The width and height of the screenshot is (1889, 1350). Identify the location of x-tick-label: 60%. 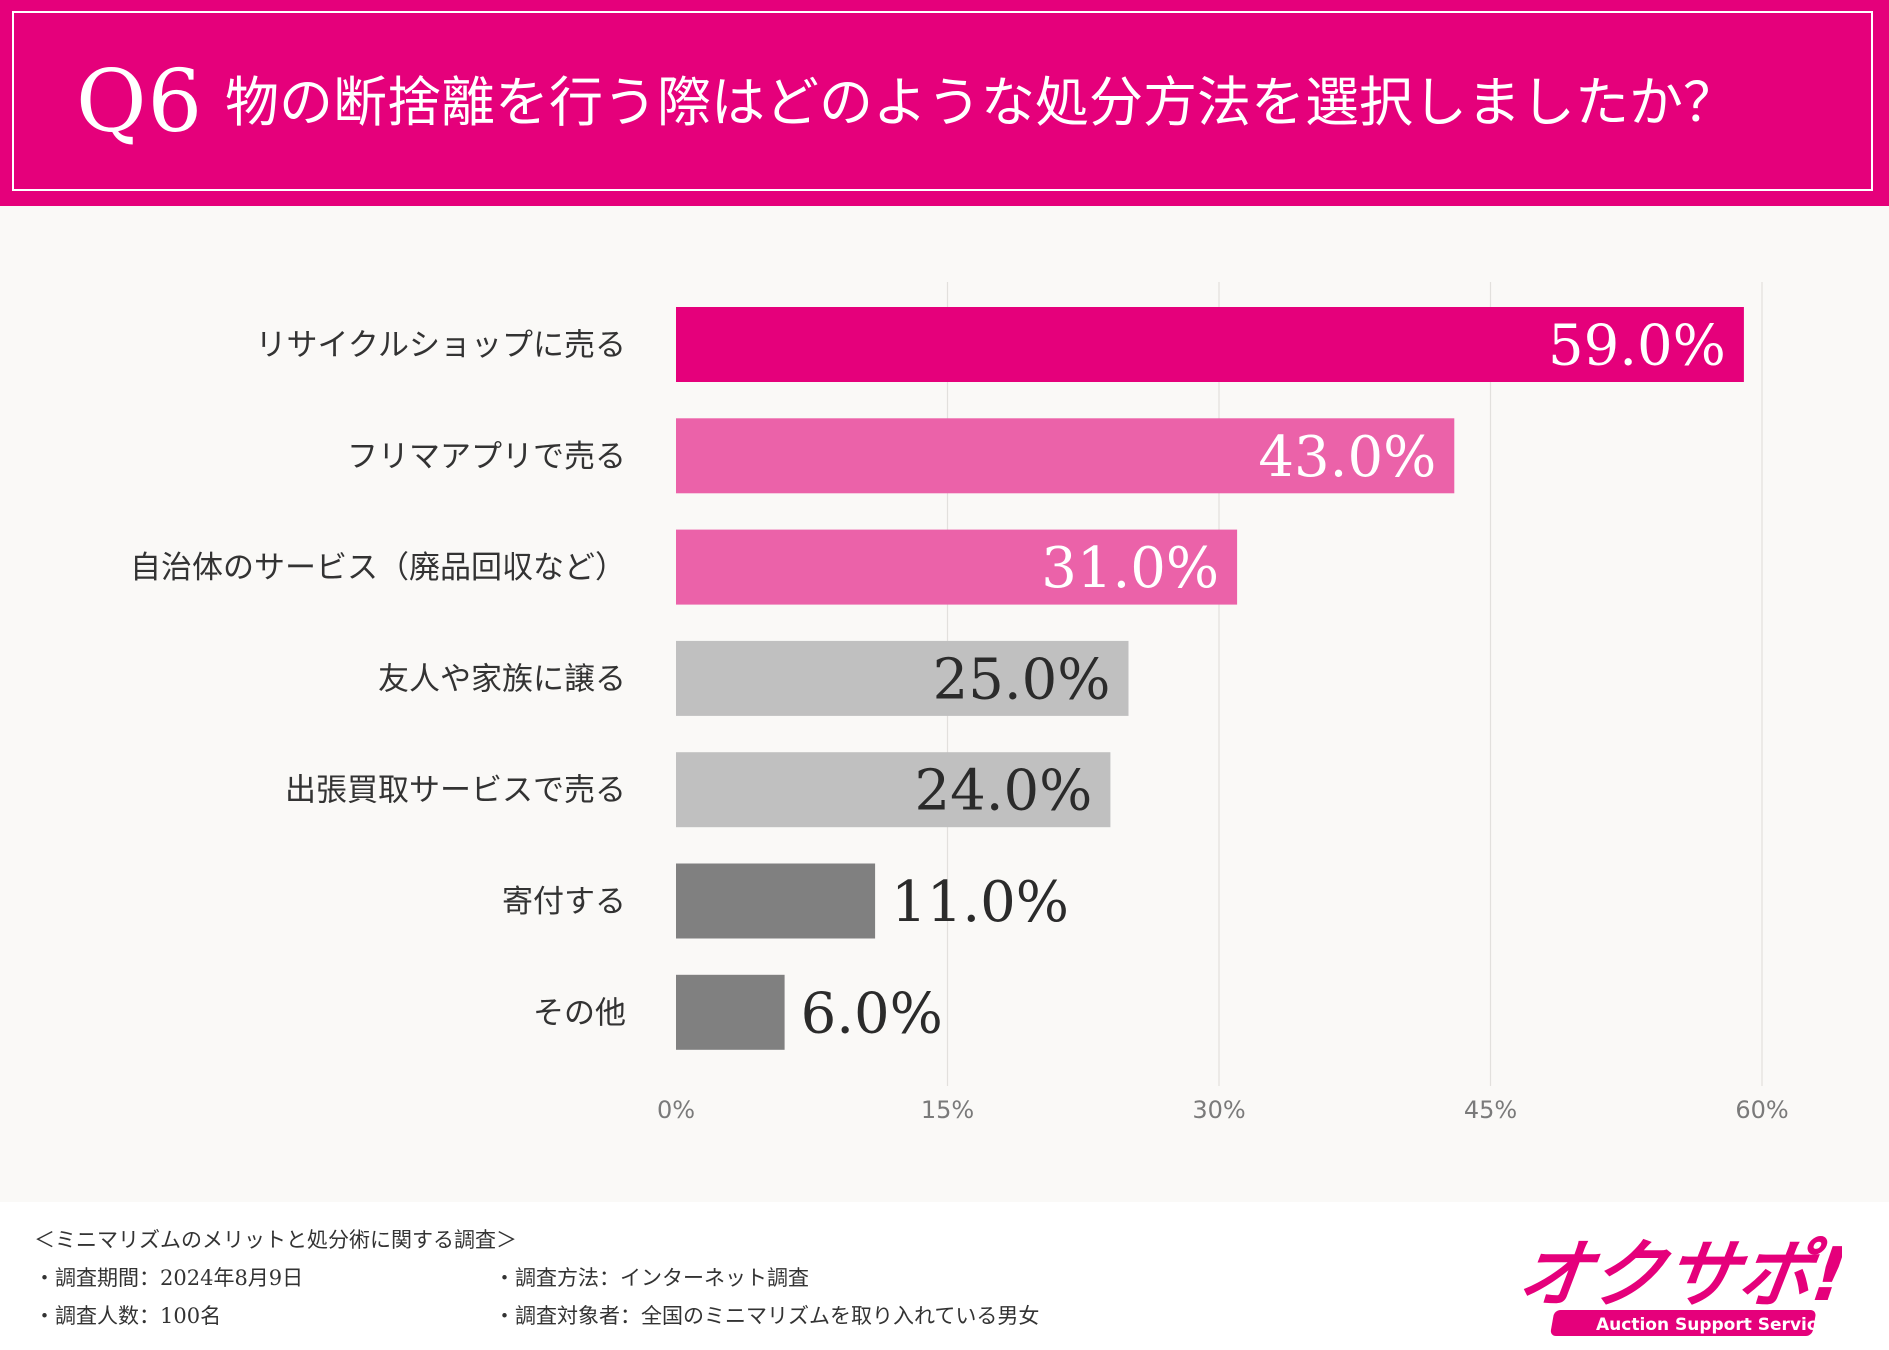
(1761, 1110).